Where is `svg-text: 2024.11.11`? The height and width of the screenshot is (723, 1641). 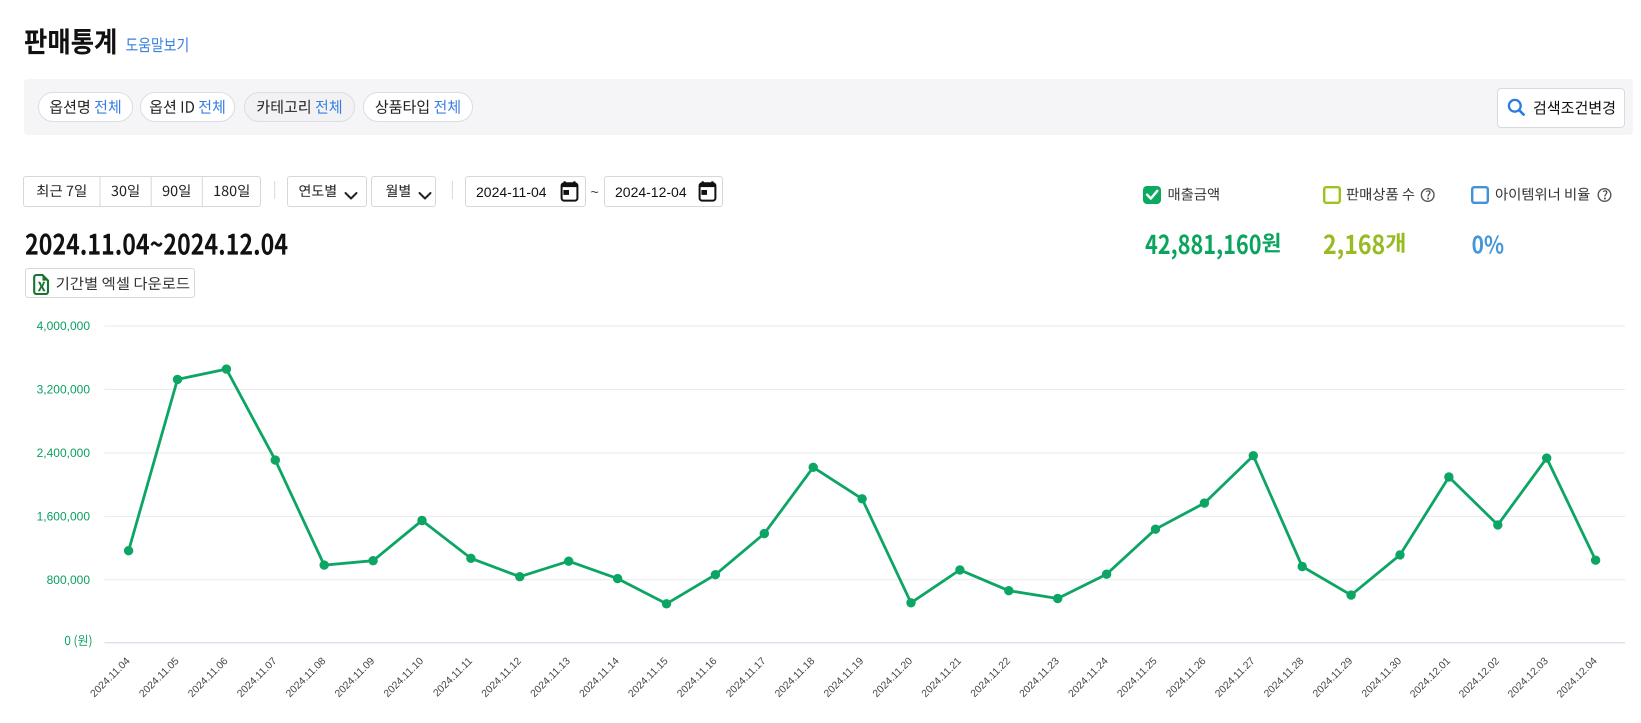 svg-text: 2024.11.11 is located at coordinates (454, 678).